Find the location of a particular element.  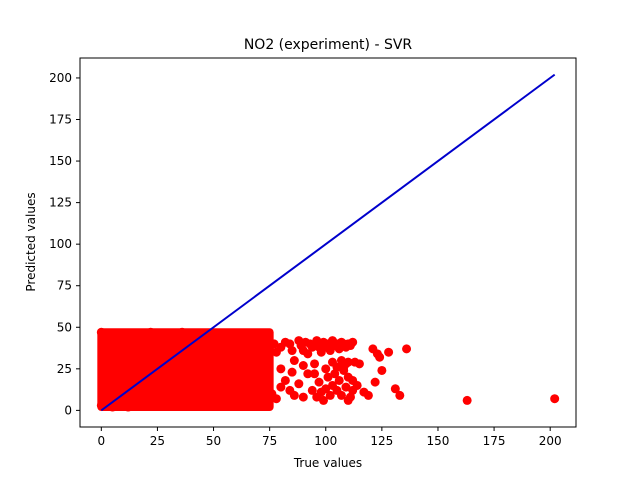

y-tick-label: 100 is located at coordinates (60, 244).